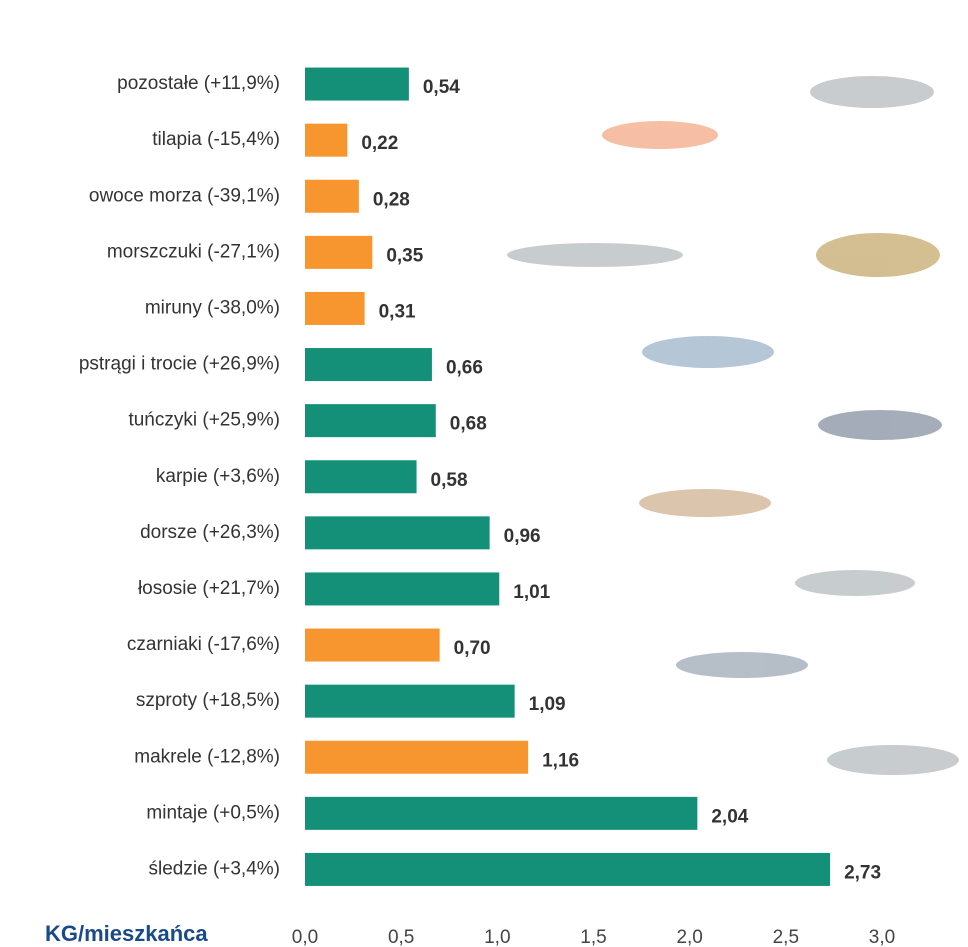  What do you see at coordinates (472, 648) in the screenshot?
I see `value-label: 0,70` at bounding box center [472, 648].